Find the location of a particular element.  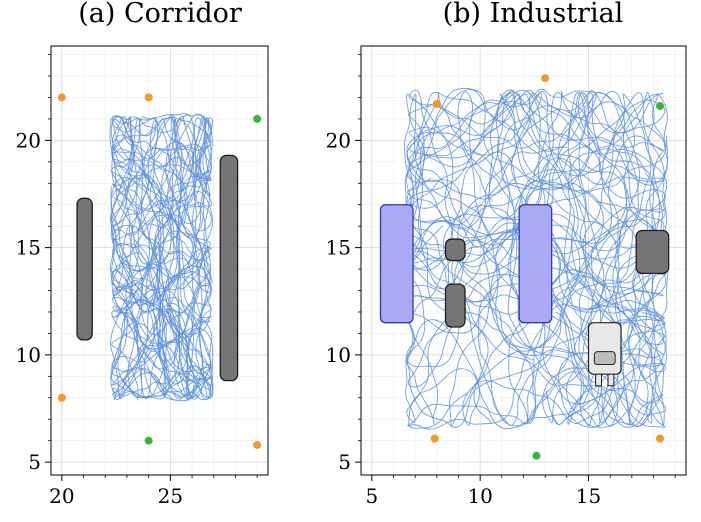

x-tick-label: 15 is located at coordinates (588, 496).